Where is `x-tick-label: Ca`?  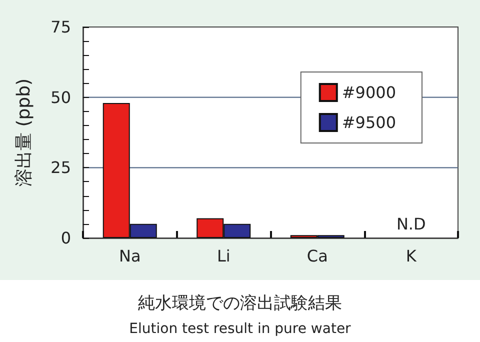
x-tick-label: Ca is located at coordinates (317, 256).